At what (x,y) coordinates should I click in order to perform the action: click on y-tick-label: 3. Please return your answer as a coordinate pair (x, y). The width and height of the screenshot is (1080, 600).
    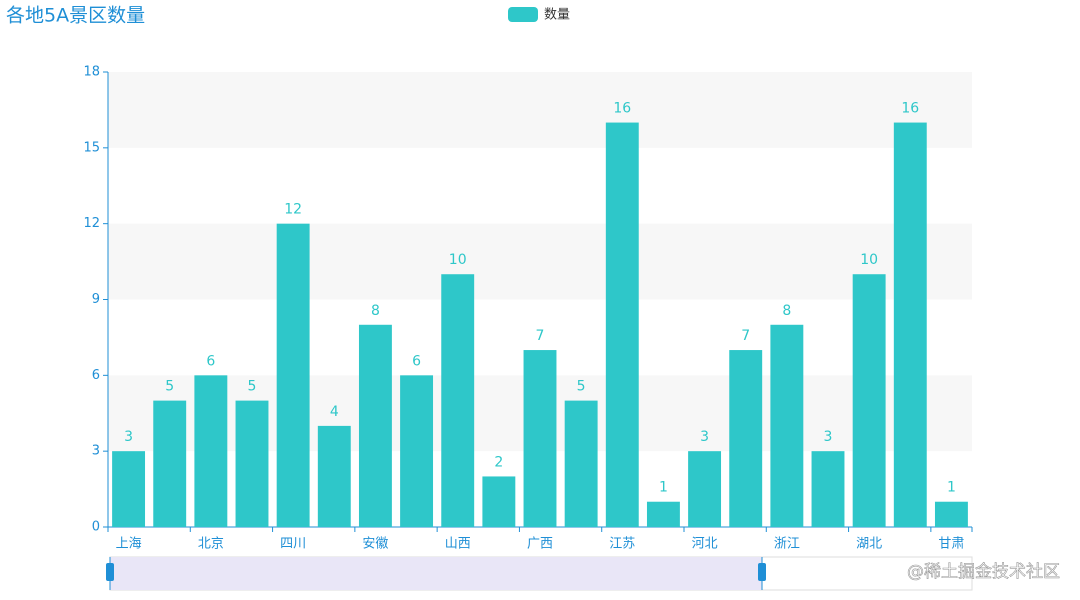
    Looking at the image, I should click on (96, 451).